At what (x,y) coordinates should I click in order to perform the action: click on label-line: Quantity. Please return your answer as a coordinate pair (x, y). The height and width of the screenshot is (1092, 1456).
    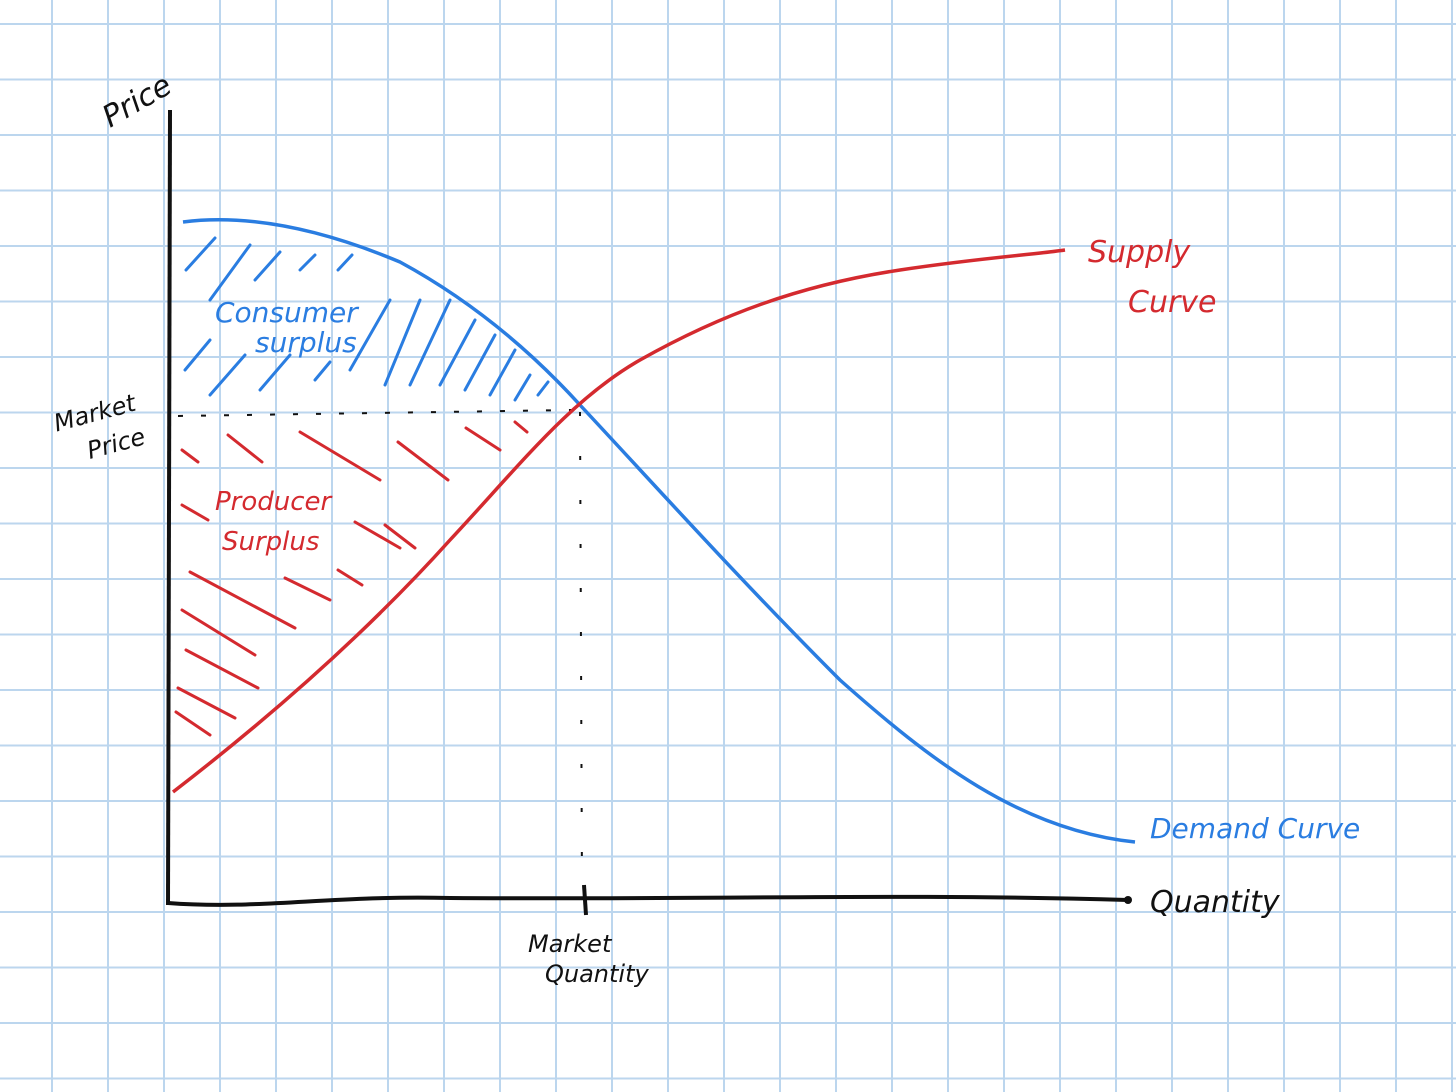
    Looking at the image, I should click on (597, 974).